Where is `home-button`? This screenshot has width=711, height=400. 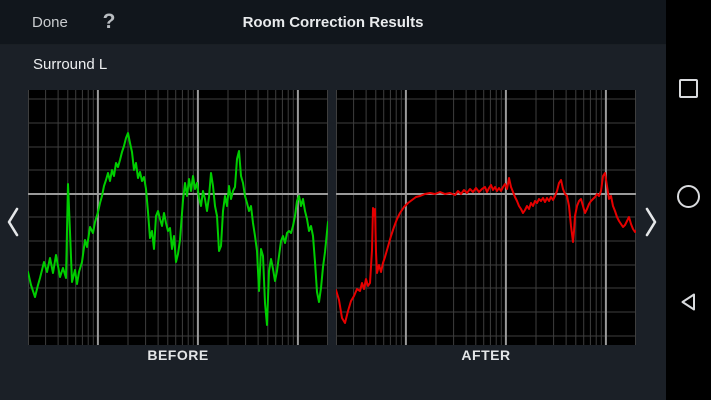 home-button is located at coordinates (688, 196).